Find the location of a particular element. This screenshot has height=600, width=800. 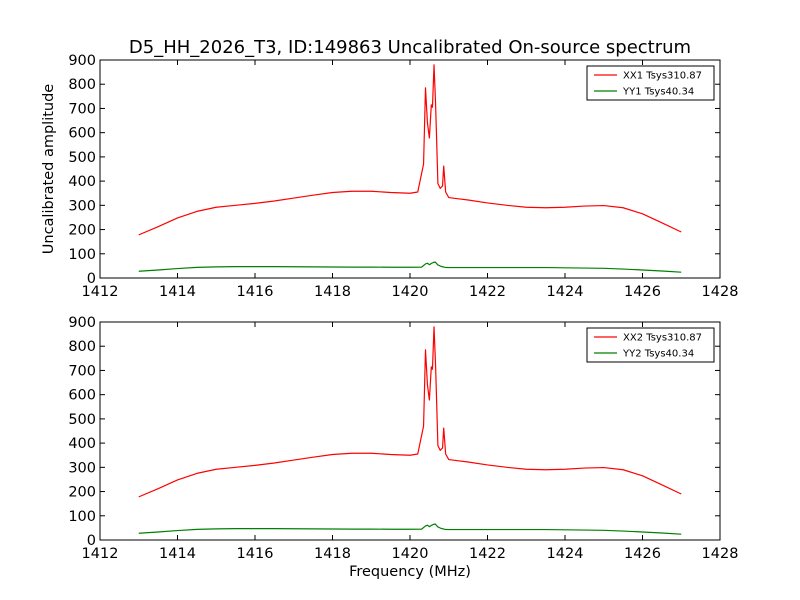

legend-entry-label: XX1 Tsys310.87 is located at coordinates (662, 76).